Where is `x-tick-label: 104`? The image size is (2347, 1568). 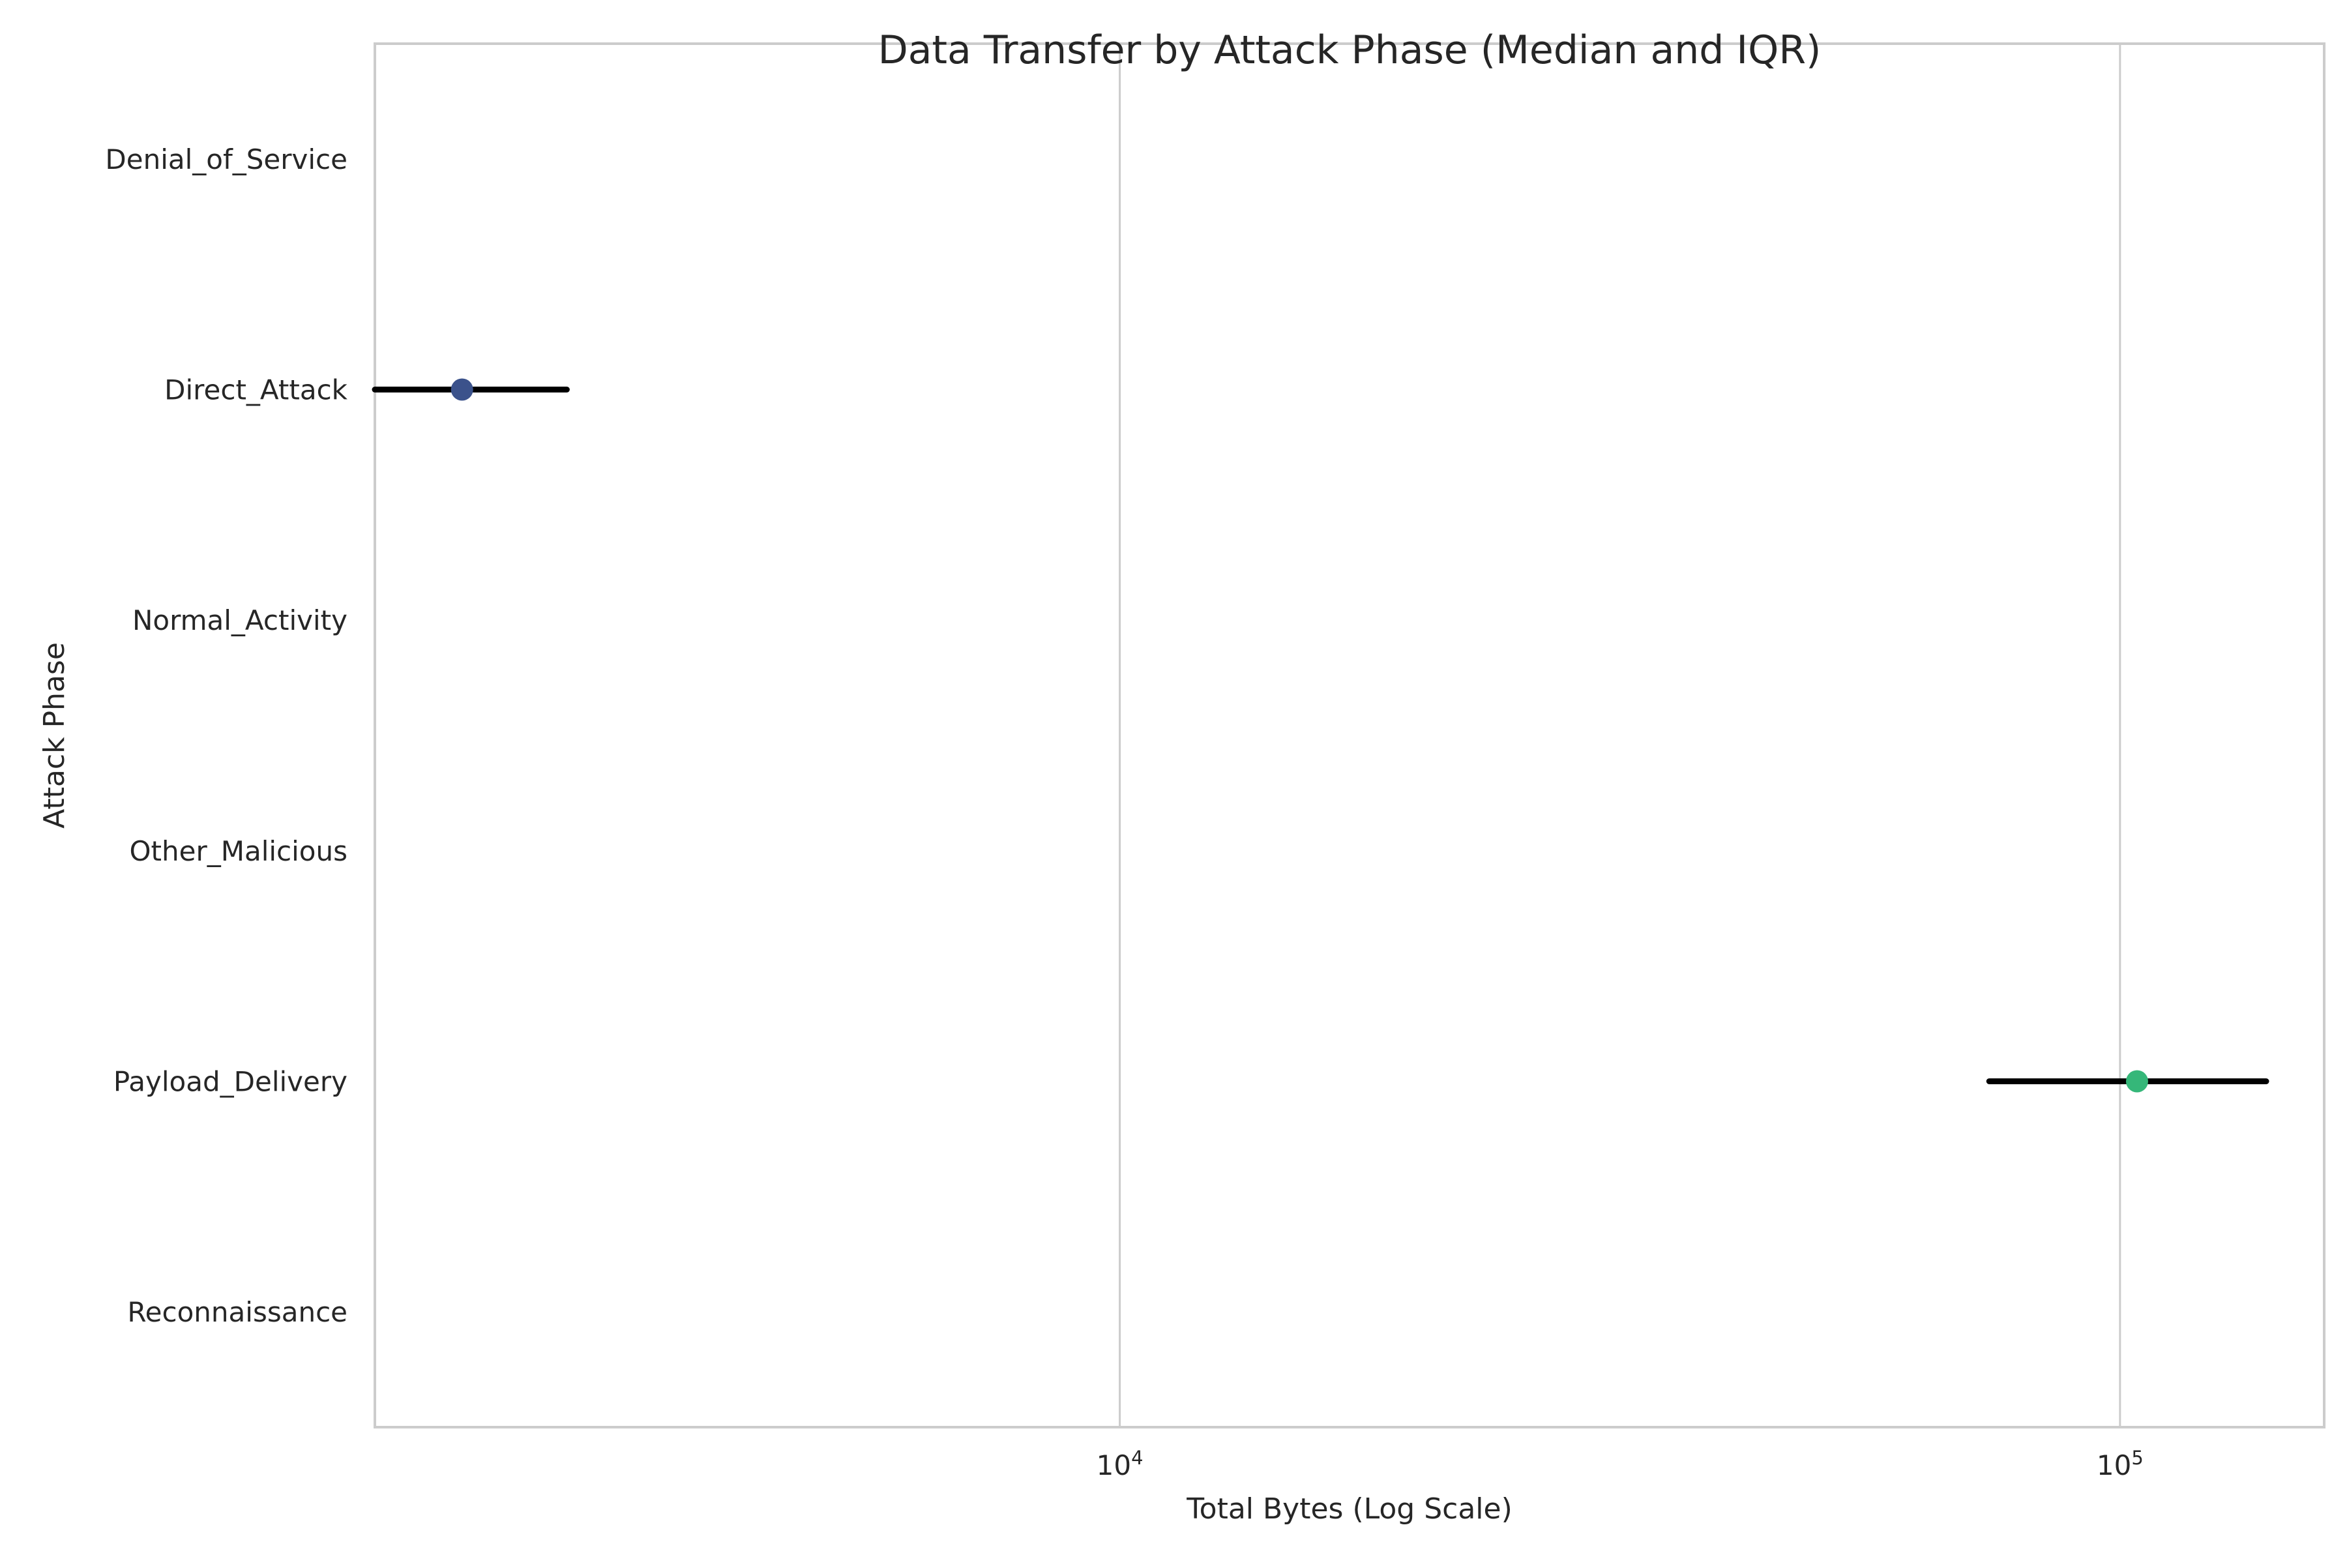
x-tick-label: 104 is located at coordinates (1120, 1464).